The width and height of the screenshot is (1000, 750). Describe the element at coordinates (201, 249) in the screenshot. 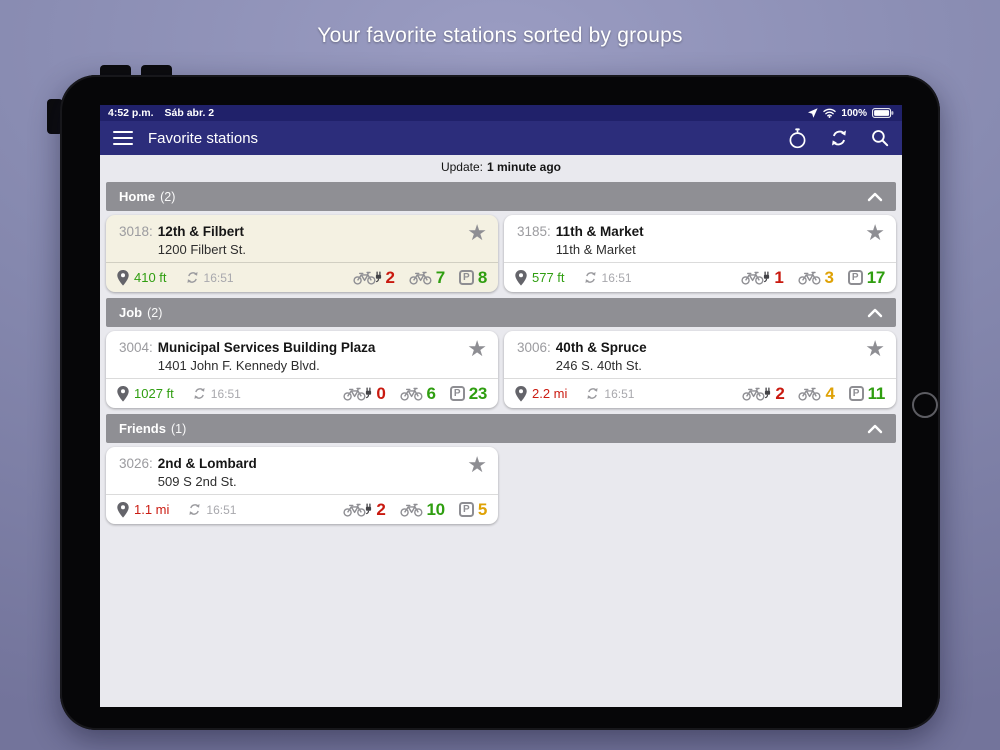

I see `station-address: 1200 Filbert St.` at that location.